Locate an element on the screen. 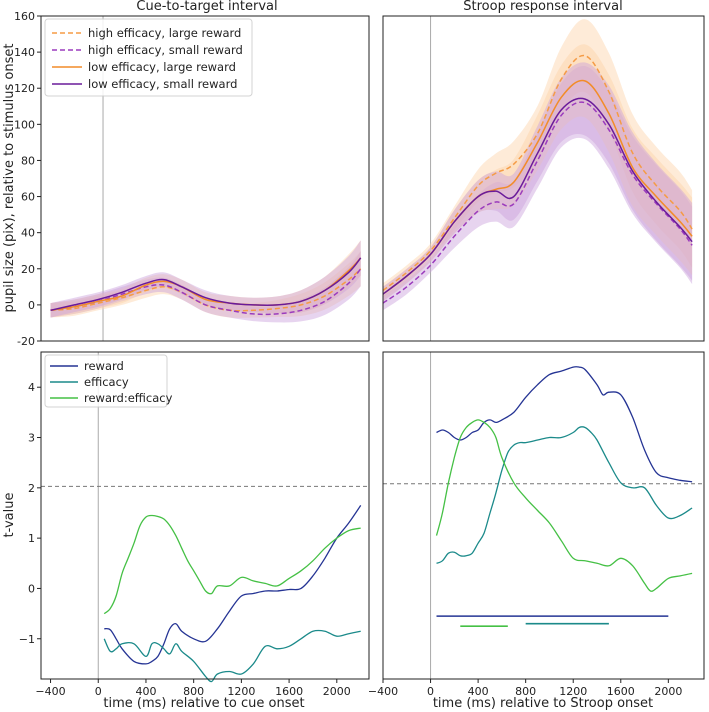 This screenshot has width=709, height=712. legend-label-hi-small: high efficacy, small reward is located at coordinates (165, 50).